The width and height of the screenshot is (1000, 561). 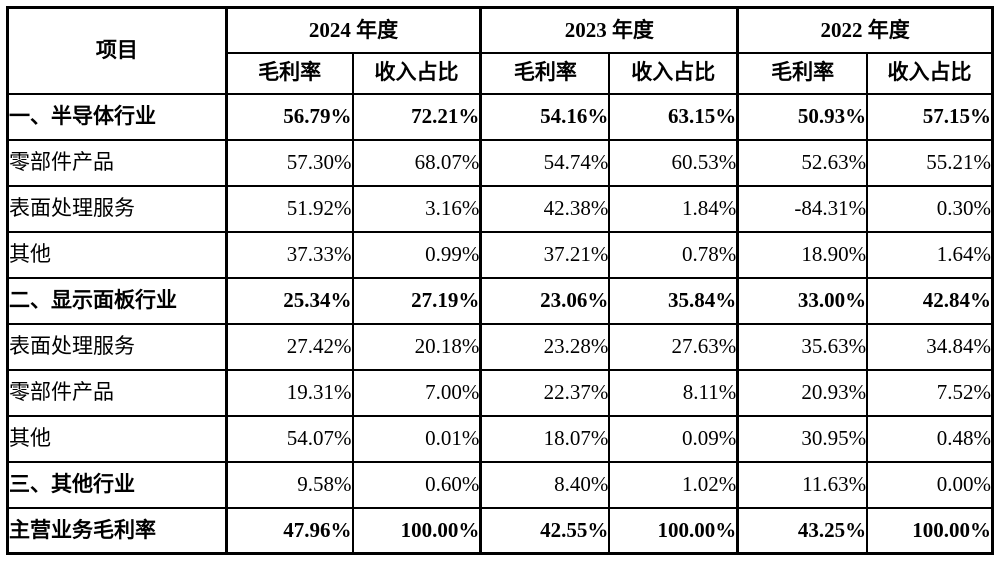 I want to click on header-2024-margin: 毛利率, so click(x=289, y=73).